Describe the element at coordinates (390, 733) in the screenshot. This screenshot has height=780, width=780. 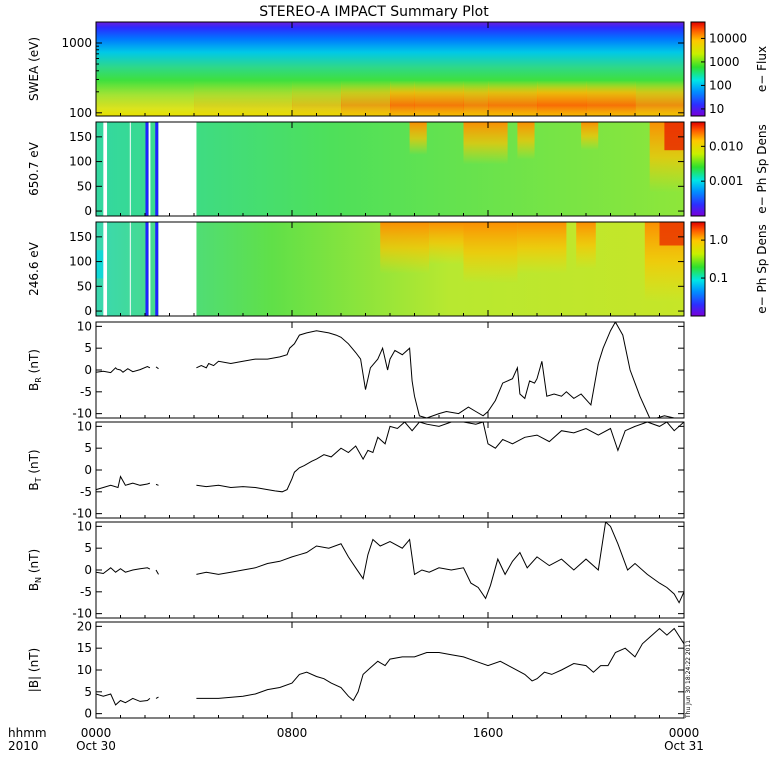
I see `x-tick-labels: 0000 0800 1600 0000` at that location.